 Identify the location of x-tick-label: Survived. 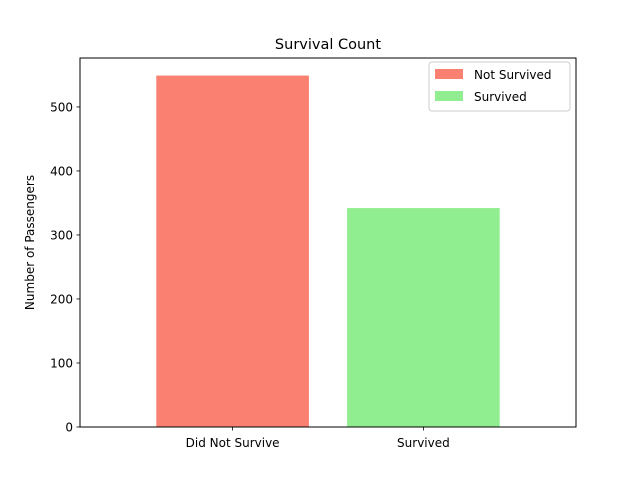
(423, 443).